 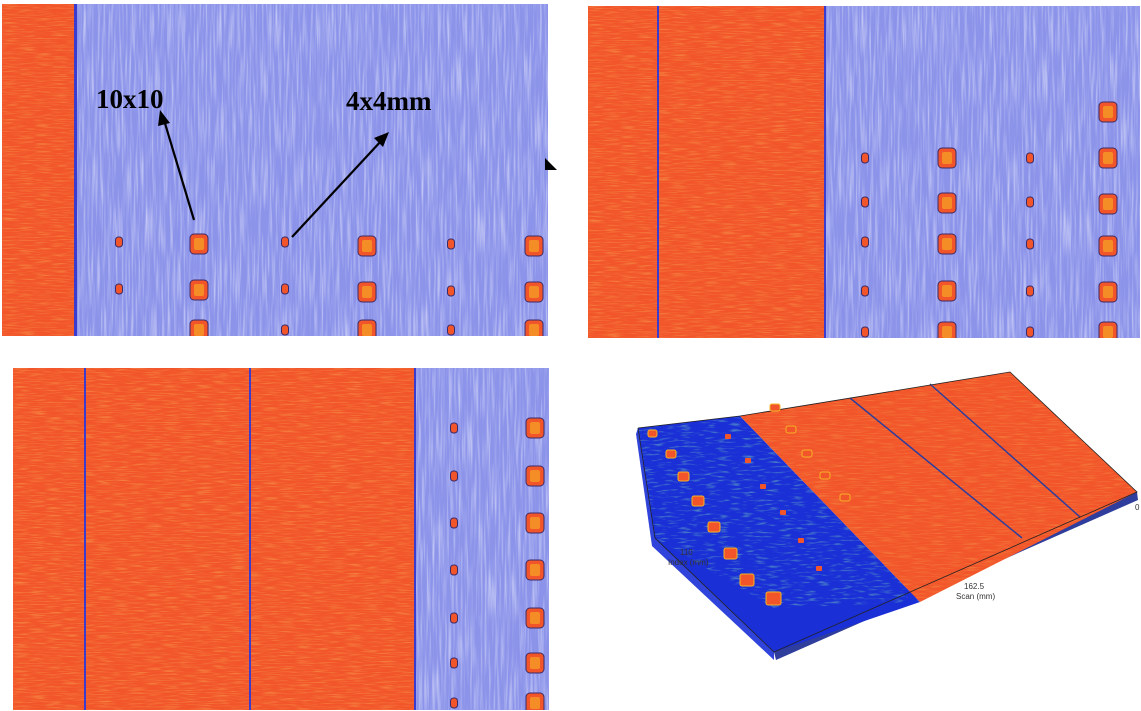 I want to click on arrow-10x10, so click(x=177, y=165).